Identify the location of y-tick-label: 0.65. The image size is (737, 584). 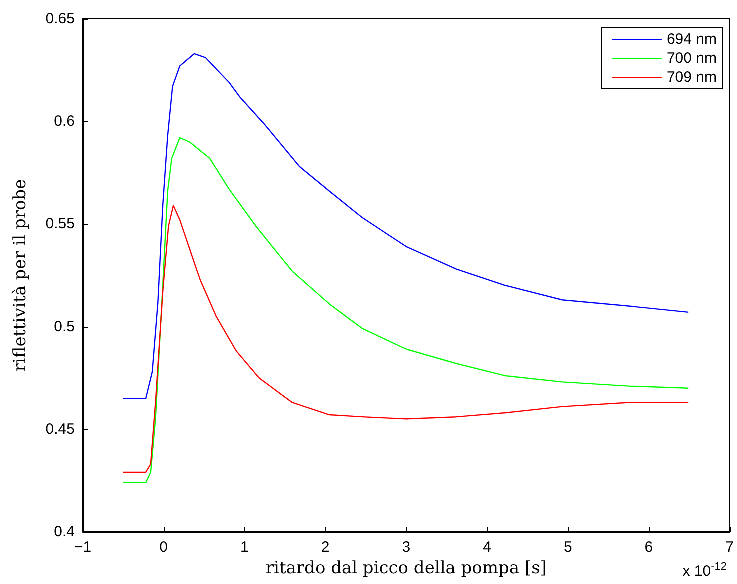
(60, 19).